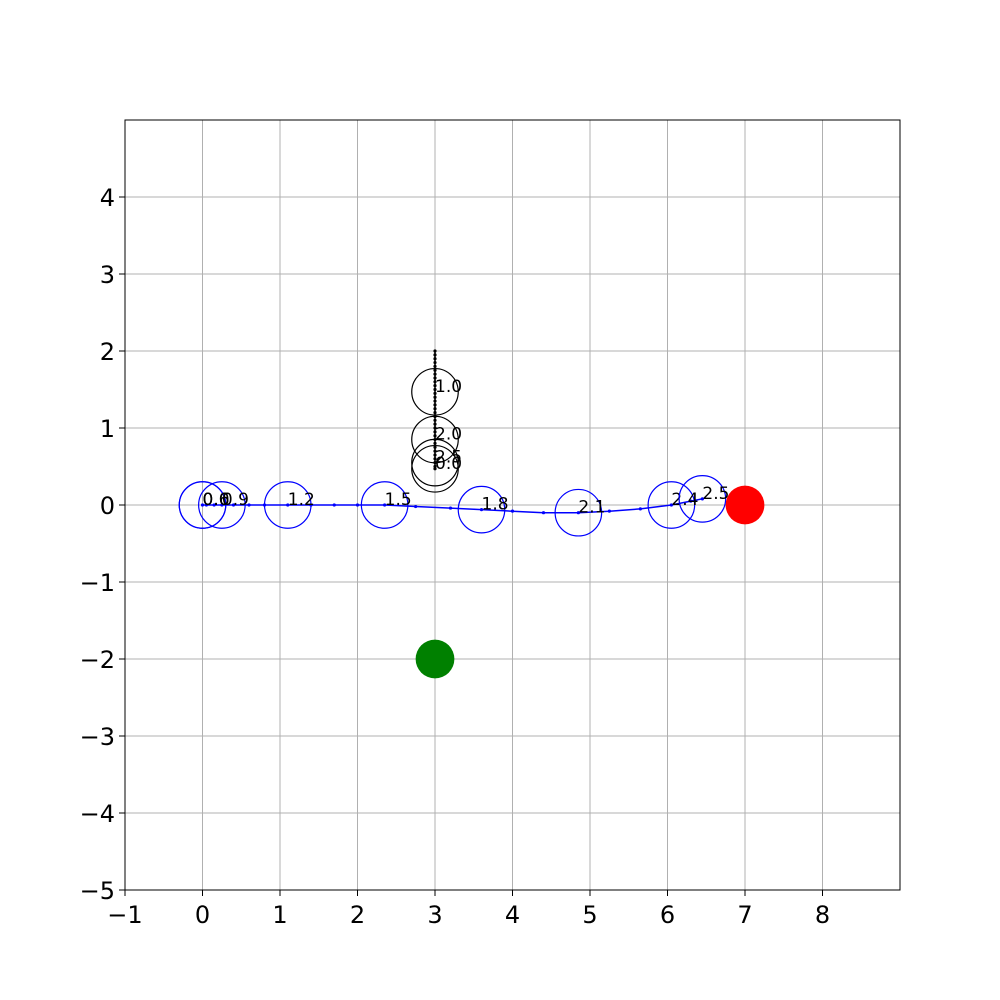  Describe the element at coordinates (97, 660) in the screenshot. I see `y-tick-label: −2` at that location.